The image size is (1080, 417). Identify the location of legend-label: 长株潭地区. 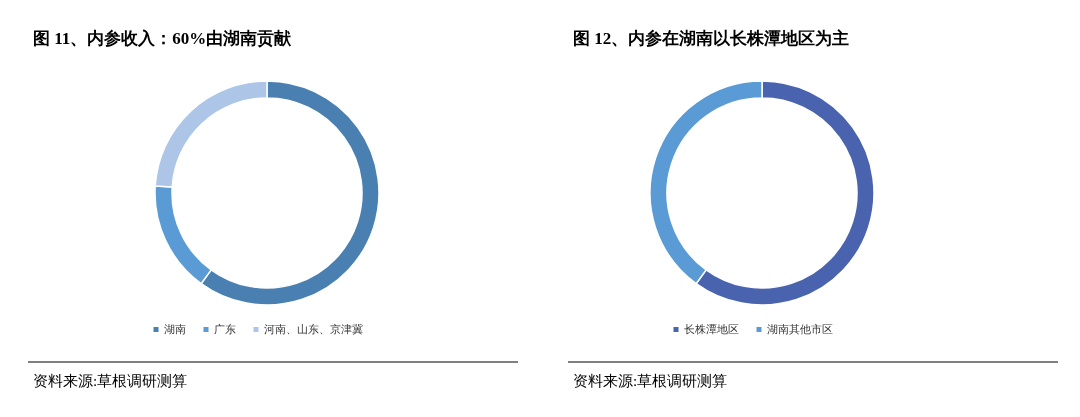
(711, 329).